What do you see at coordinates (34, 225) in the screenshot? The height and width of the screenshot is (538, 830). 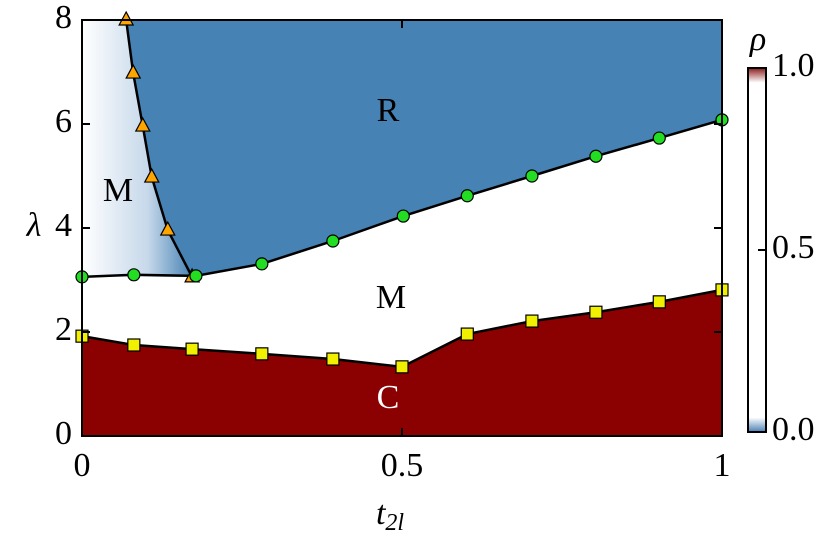 I see `y-axis-label: λ` at bounding box center [34, 225].